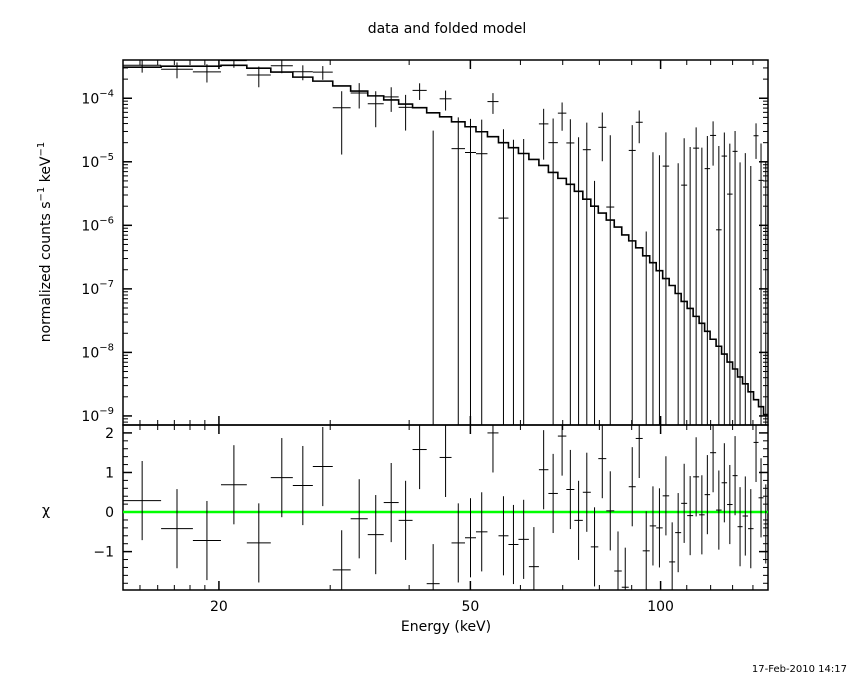  I want to click on x-axis-label: Energy (keV), so click(446, 627).